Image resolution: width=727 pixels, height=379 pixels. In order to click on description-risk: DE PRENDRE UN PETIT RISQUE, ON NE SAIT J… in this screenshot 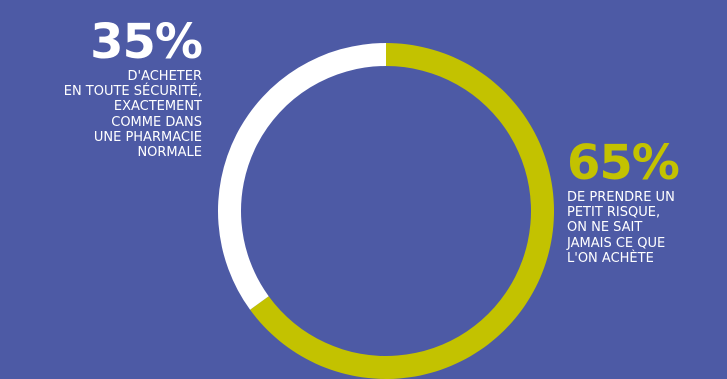, I will do `click(621, 227)`.